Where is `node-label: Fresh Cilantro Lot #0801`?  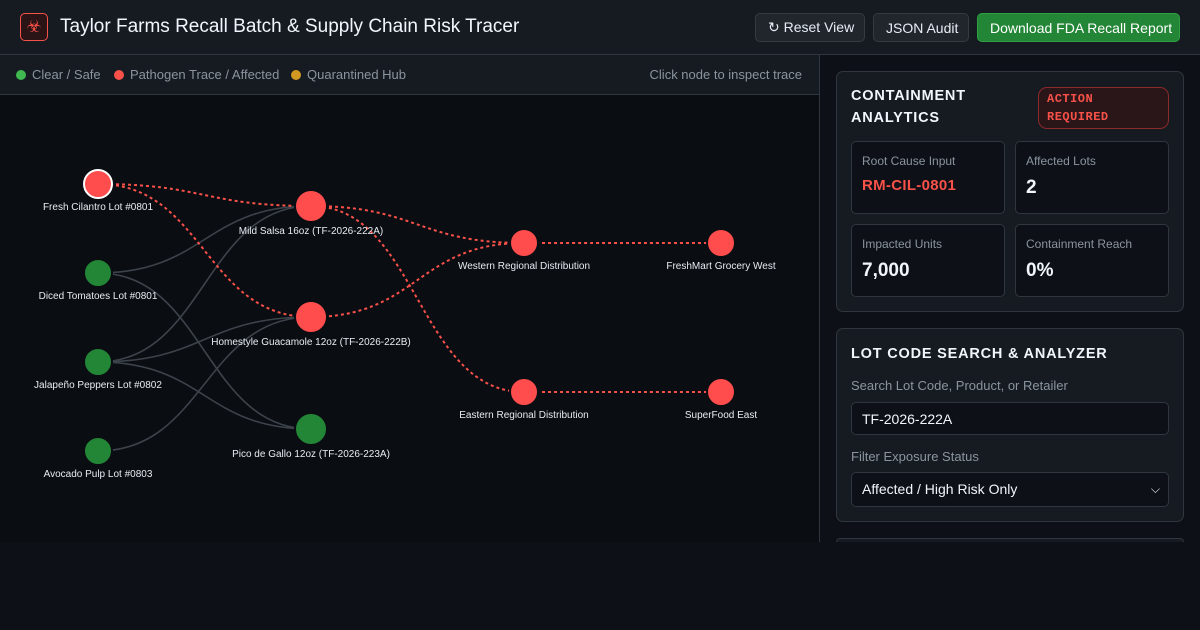 node-label: Fresh Cilantro Lot #0801 is located at coordinates (98, 207).